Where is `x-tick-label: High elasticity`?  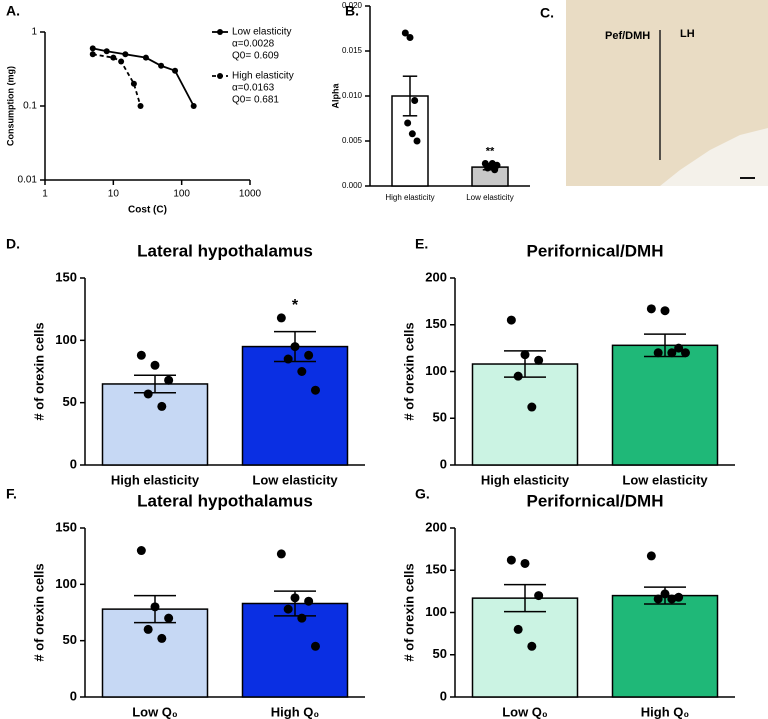 x-tick-label: High elasticity is located at coordinates (409, 197).